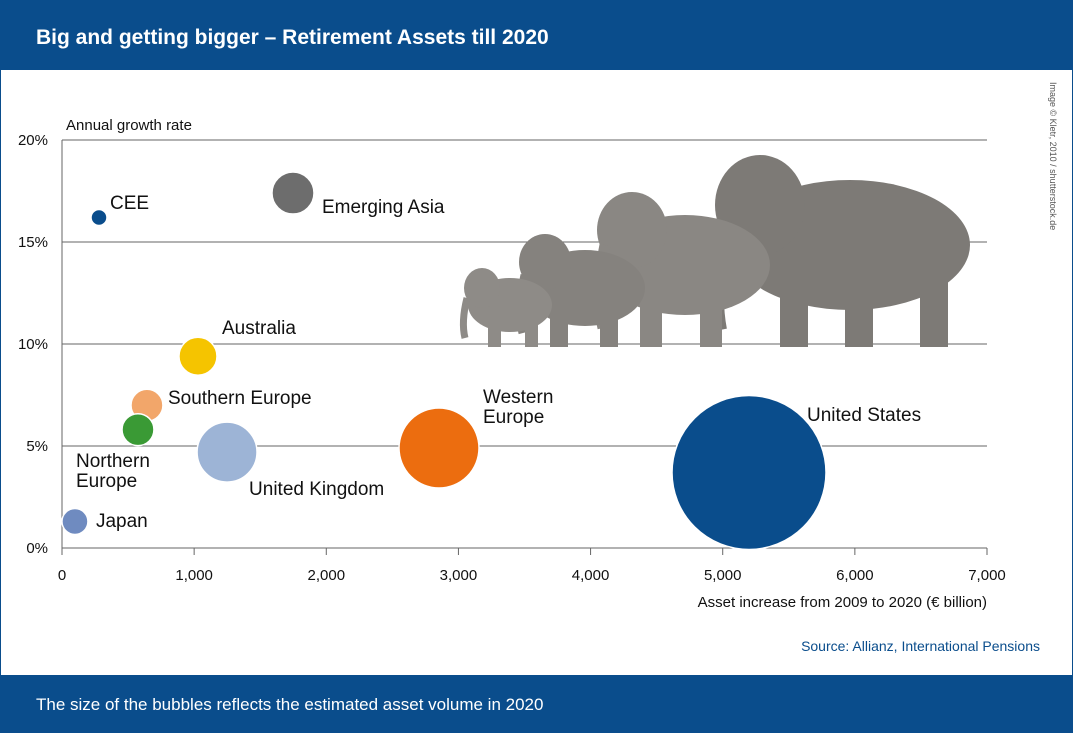 The width and height of the screenshot is (1073, 733). I want to click on y-tick-label: 15%, so click(33, 242).